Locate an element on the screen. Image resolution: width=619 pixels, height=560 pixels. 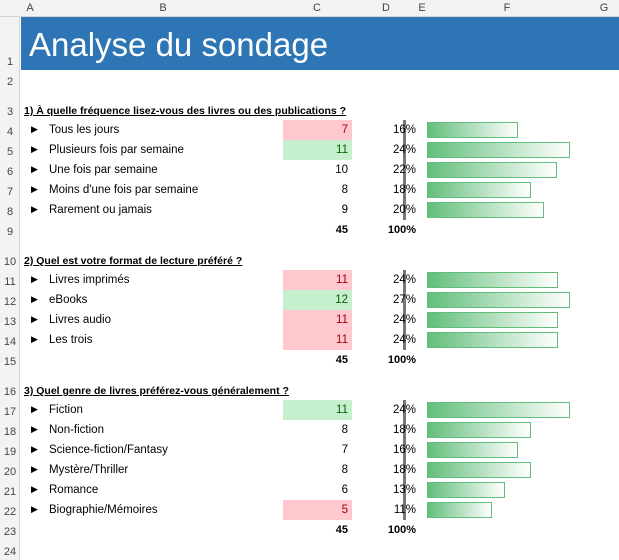
answer-label: Plusieurs fois par semaine is located at coordinates (116, 150).